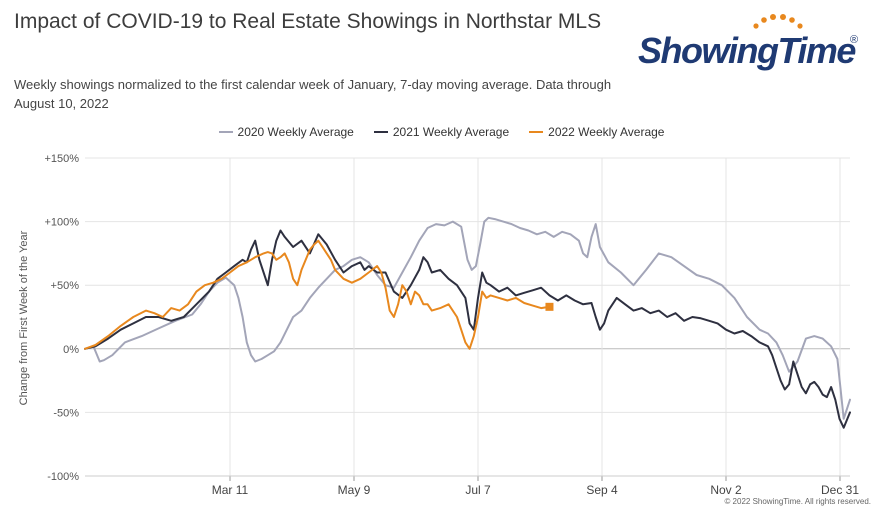 Image resolution: width=883 pixels, height=523 pixels. Describe the element at coordinates (747, 50) in the screenshot. I see `logo-text: ShowingTime` at that location.